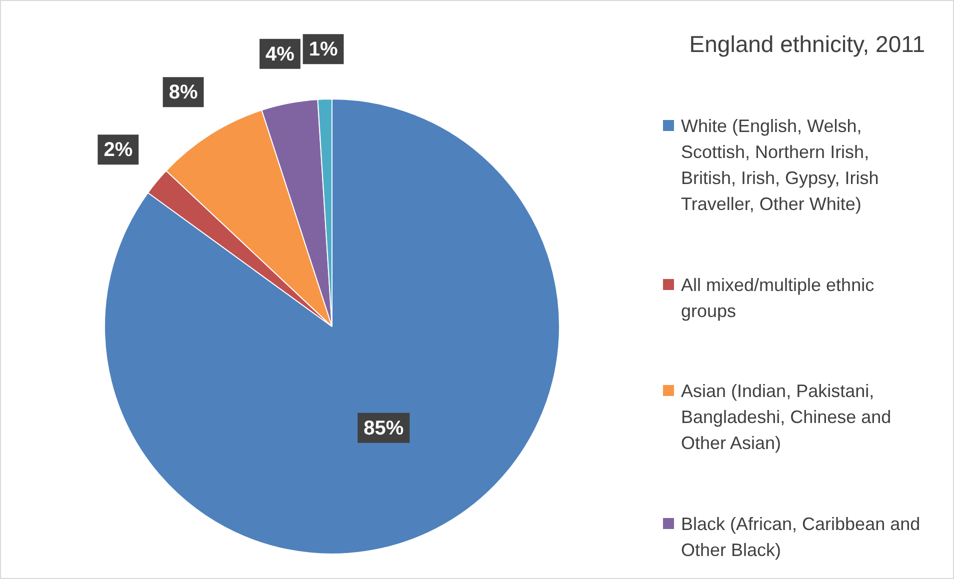 The height and width of the screenshot is (579, 954). Describe the element at coordinates (801, 537) in the screenshot. I see `legend-label: Black (African, Caribbean and Other Black)` at that location.